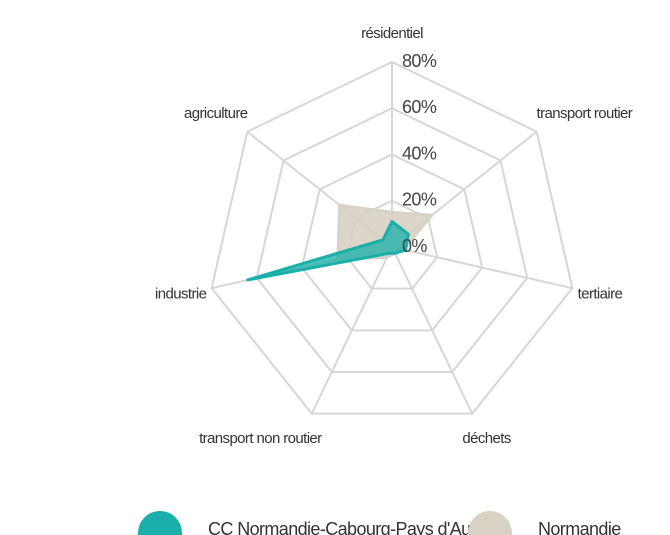 The height and width of the screenshot is (535, 670). Describe the element at coordinates (328, 251) in the screenshot. I see `series-area` at that location.